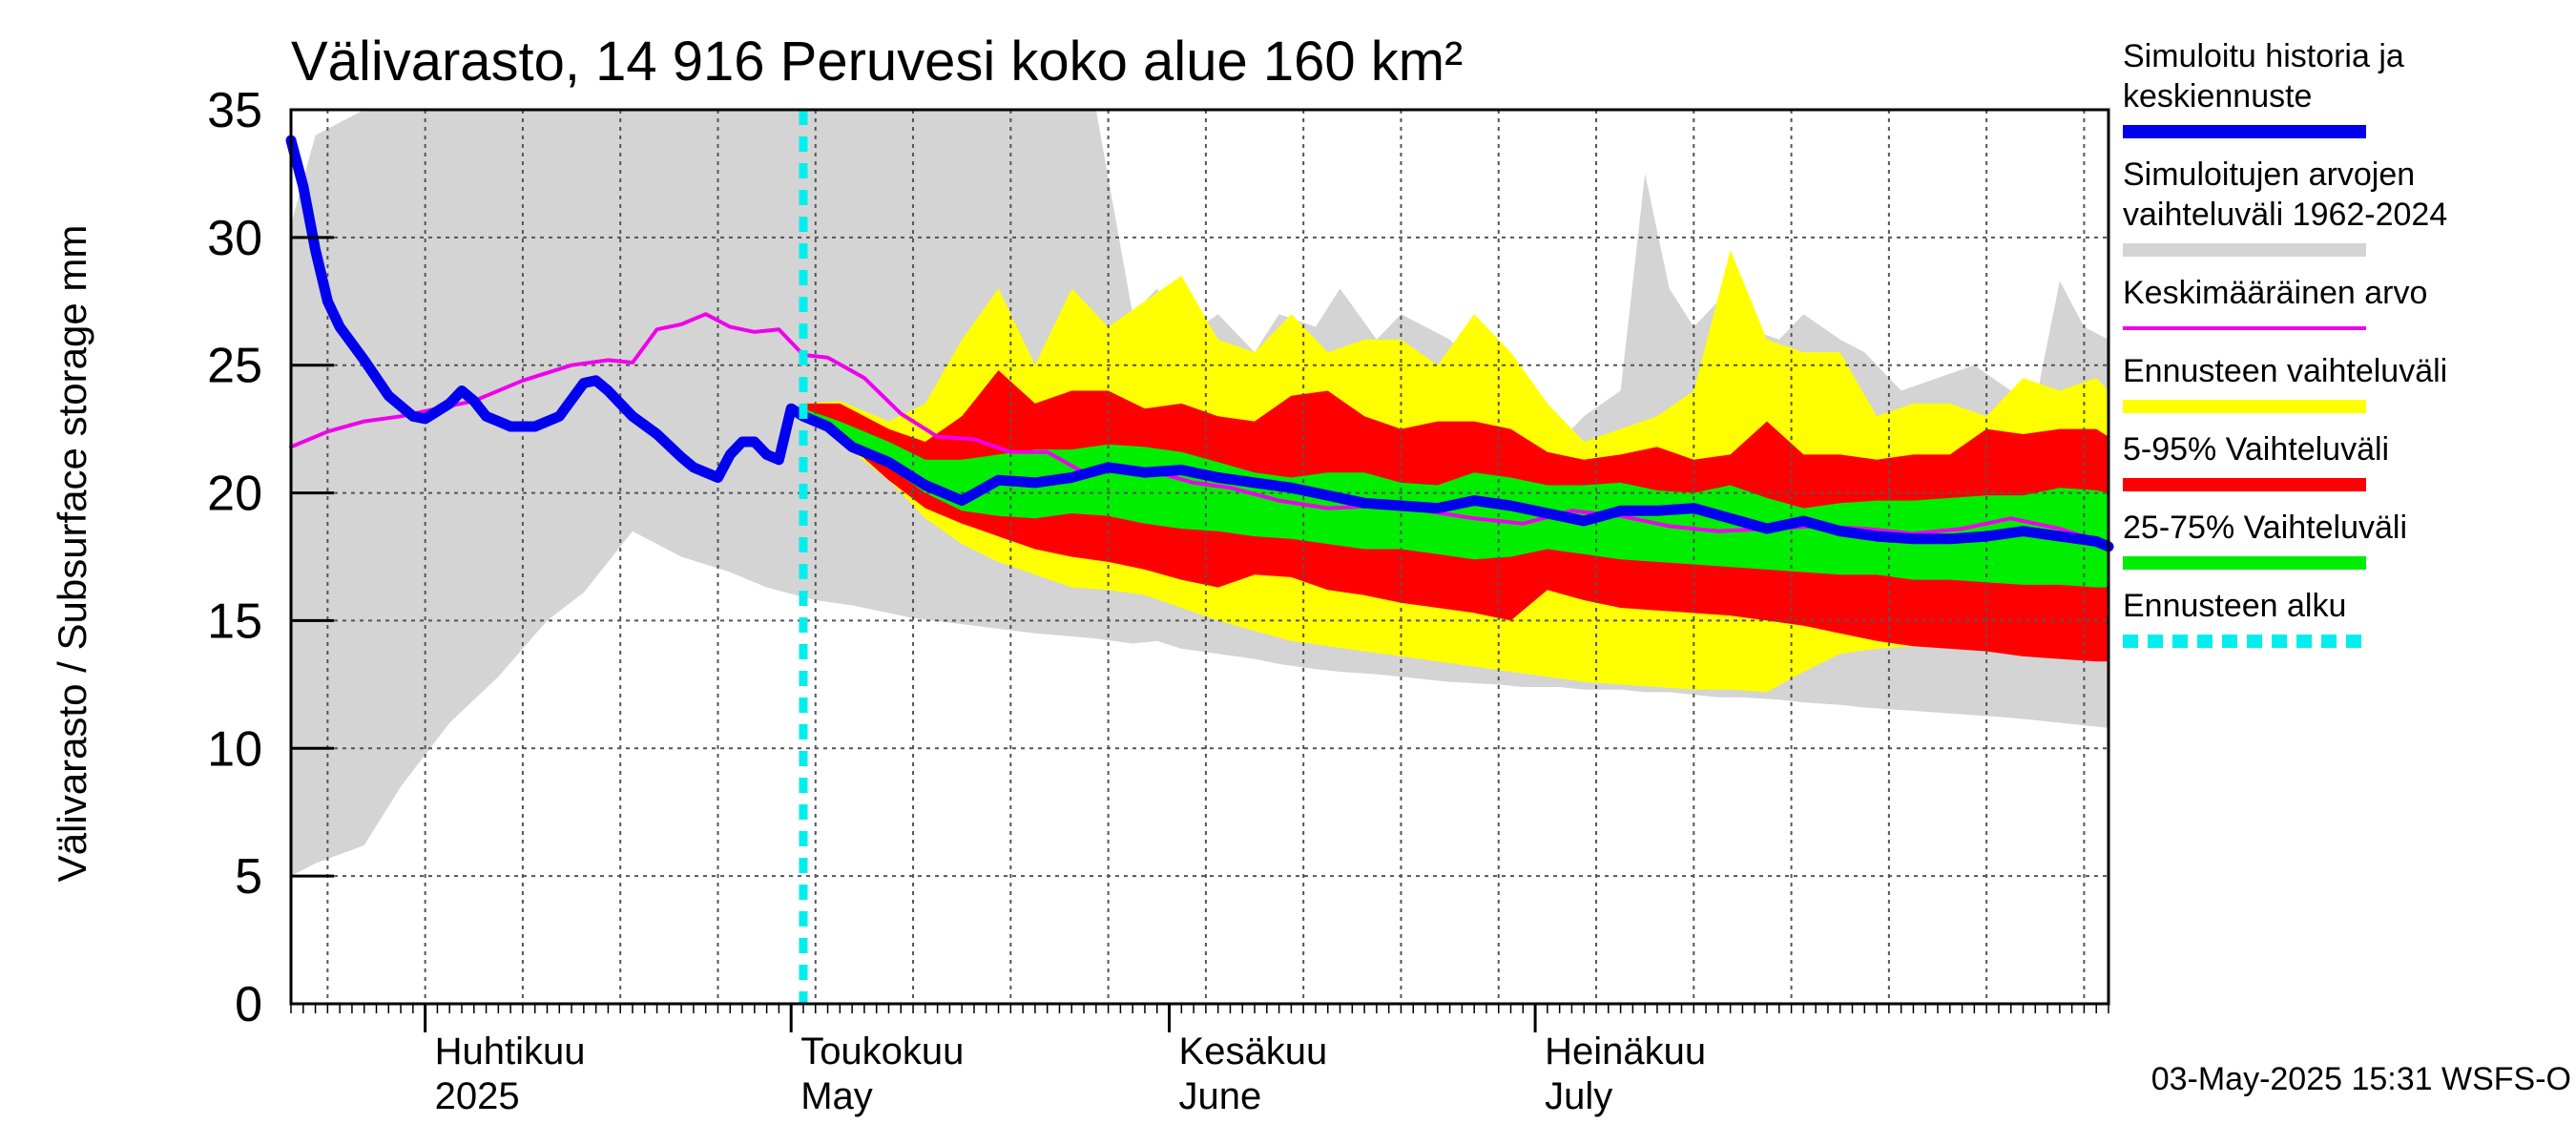 This screenshot has width=2576, height=1145. What do you see at coordinates (1253, 1051) in the screenshot?
I see `x-month-label: Kesäkuu` at bounding box center [1253, 1051].